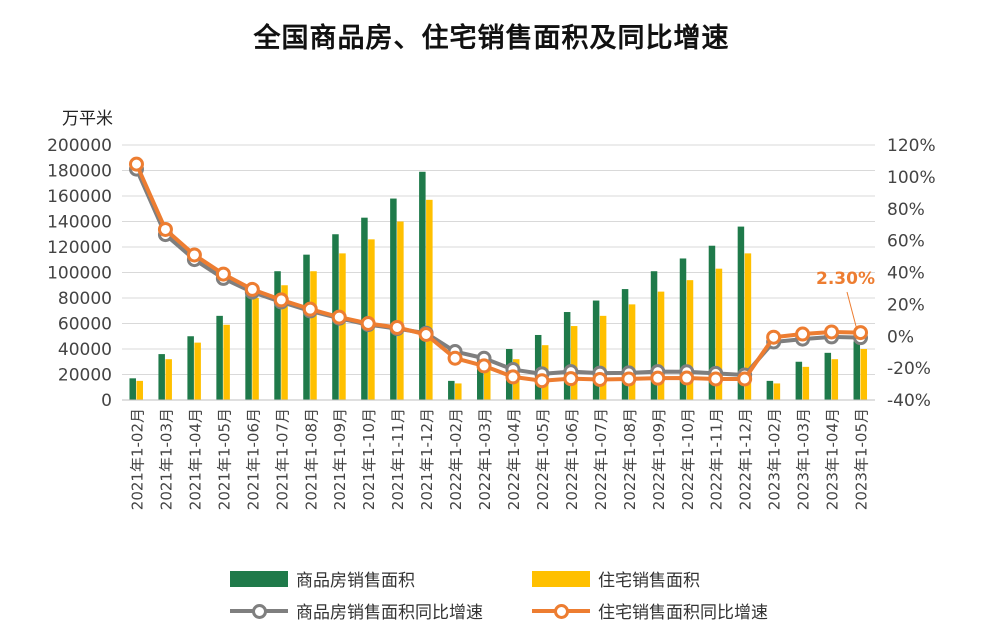 This screenshot has height=644, width=983. What do you see at coordinates (195, 459) in the screenshot?
I see `x-tick-label: 2021年1-04月` at bounding box center [195, 459].